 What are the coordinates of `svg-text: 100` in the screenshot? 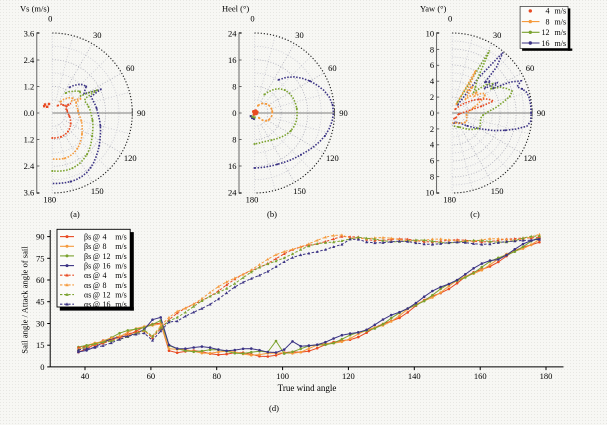 It's located at (282, 376).